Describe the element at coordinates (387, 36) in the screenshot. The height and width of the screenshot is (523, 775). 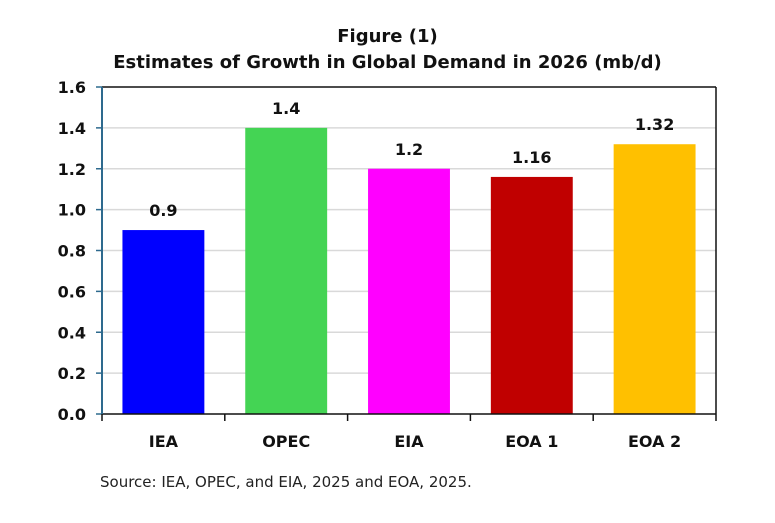
I see `chart-title: Figure (1)` at that location.